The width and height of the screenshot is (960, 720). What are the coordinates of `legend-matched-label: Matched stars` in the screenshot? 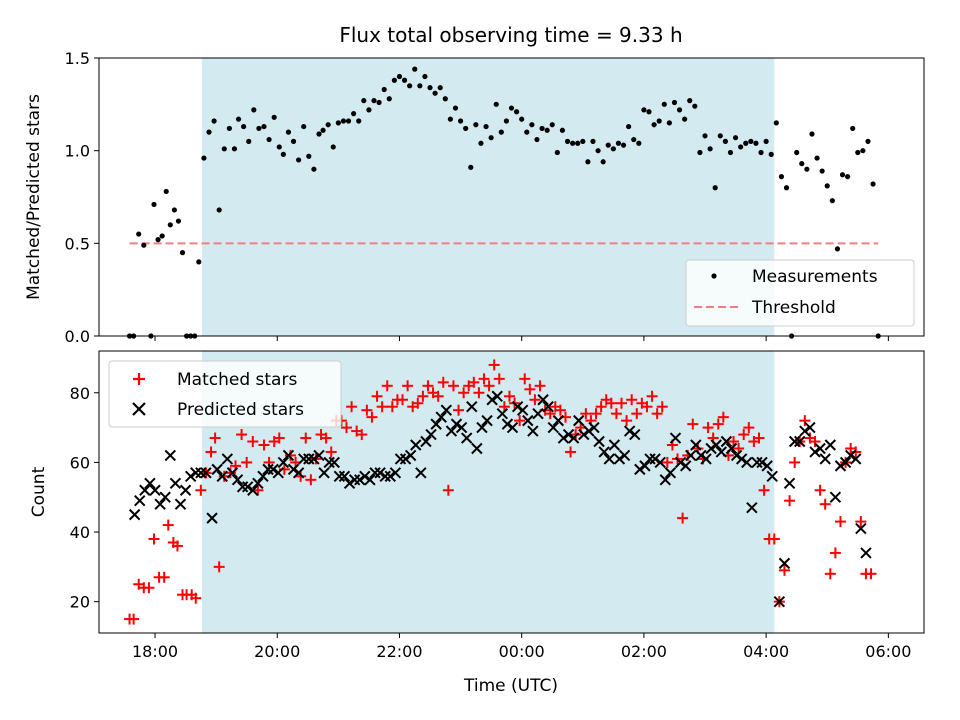 It's located at (237, 380).